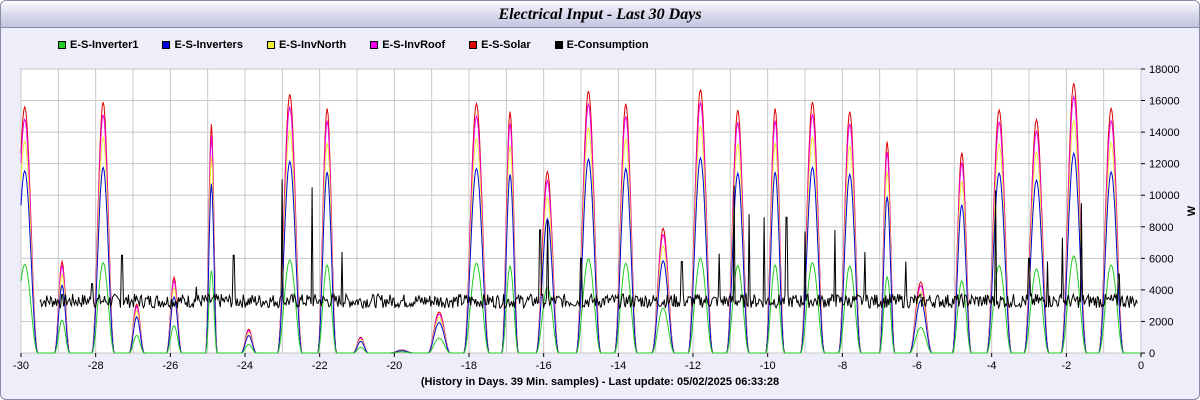 This screenshot has width=1200, height=400. Describe the element at coordinates (1164, 165) in the screenshot. I see `y-tick-label: 12000` at that location.